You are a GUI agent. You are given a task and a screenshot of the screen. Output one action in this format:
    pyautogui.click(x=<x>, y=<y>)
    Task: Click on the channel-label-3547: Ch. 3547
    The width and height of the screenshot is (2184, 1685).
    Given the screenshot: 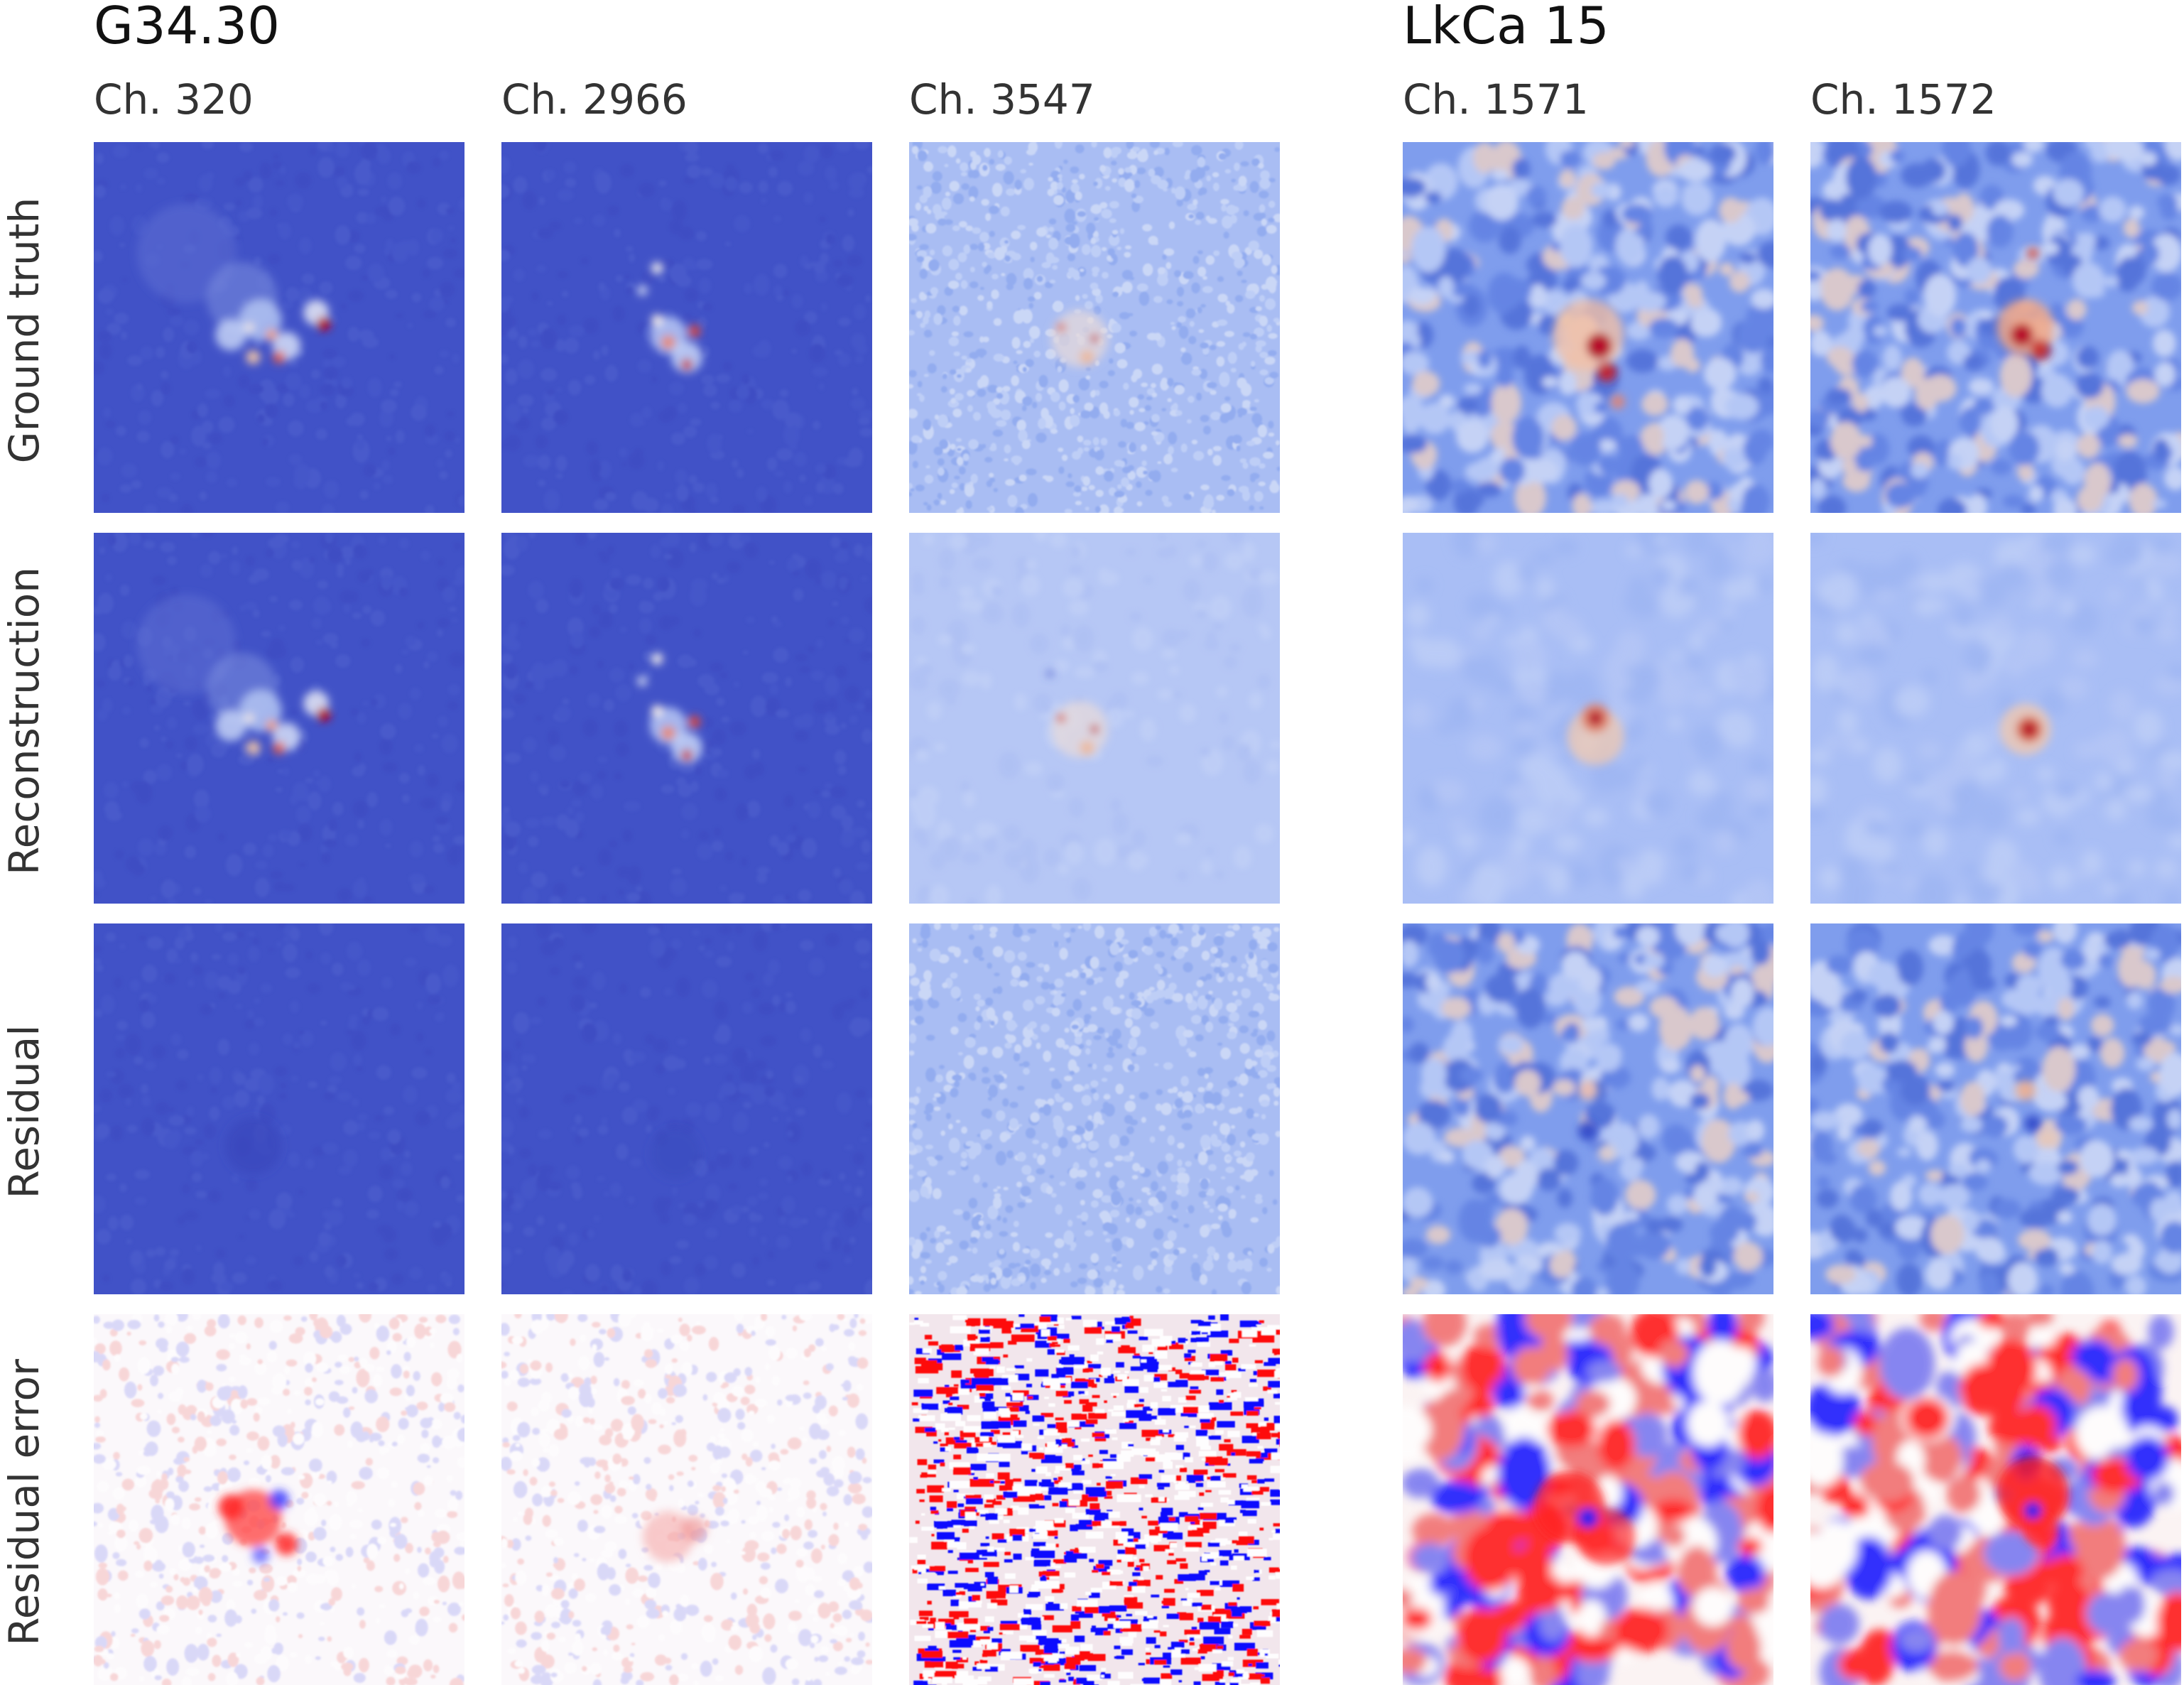 What is the action you would take?
    pyautogui.click(x=1002, y=99)
    